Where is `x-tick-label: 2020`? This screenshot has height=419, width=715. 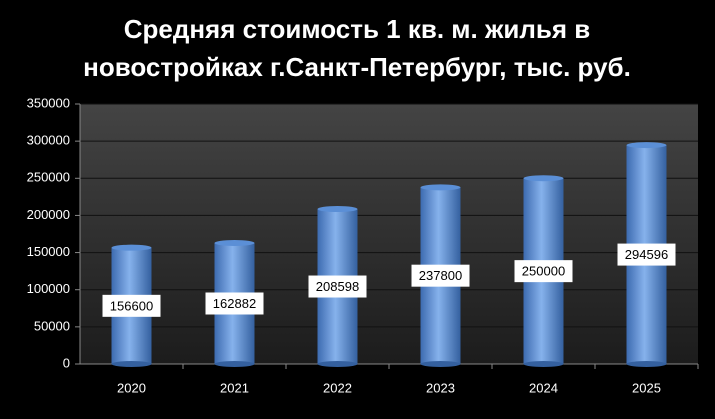 x-tick-label: 2020 is located at coordinates (131, 387).